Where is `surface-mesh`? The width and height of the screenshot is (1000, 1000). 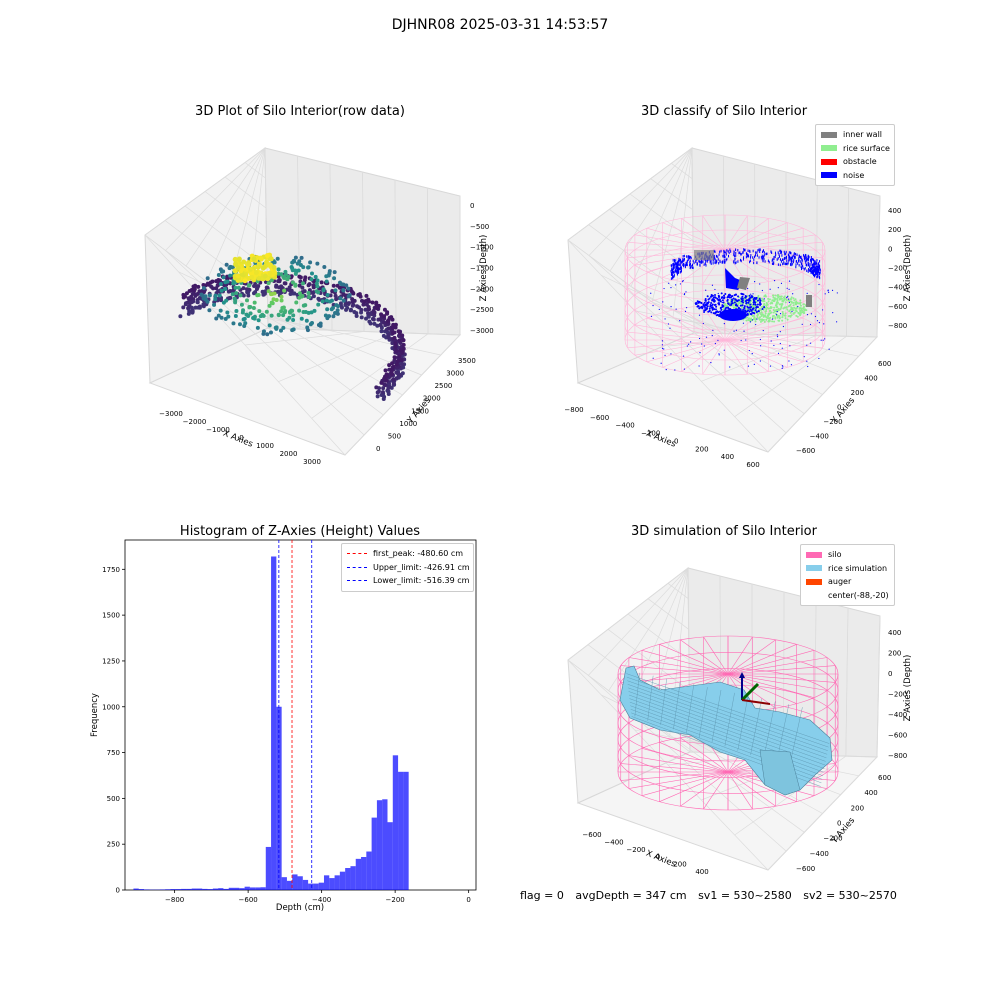 surface-mesh is located at coordinates (703, 712).